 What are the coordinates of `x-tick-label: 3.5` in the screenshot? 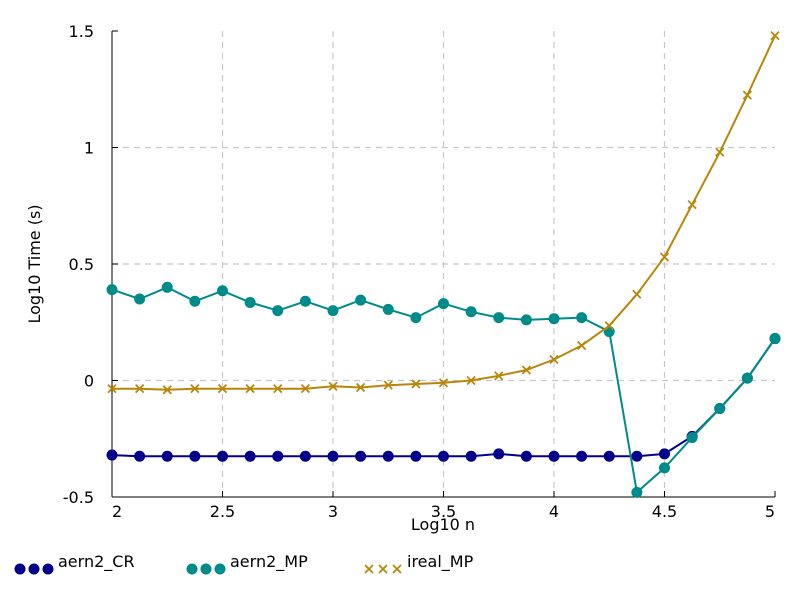 It's located at (443, 511).